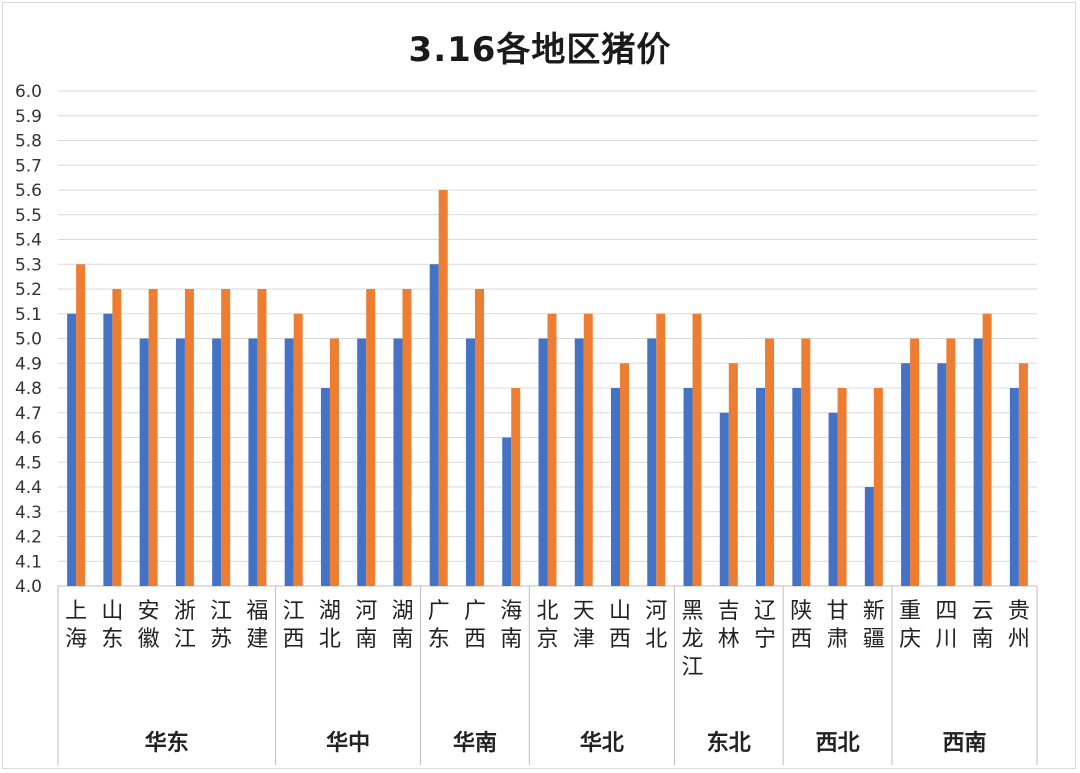  I want to click on chart-title: 3.16各地区猪价, so click(540, 50).